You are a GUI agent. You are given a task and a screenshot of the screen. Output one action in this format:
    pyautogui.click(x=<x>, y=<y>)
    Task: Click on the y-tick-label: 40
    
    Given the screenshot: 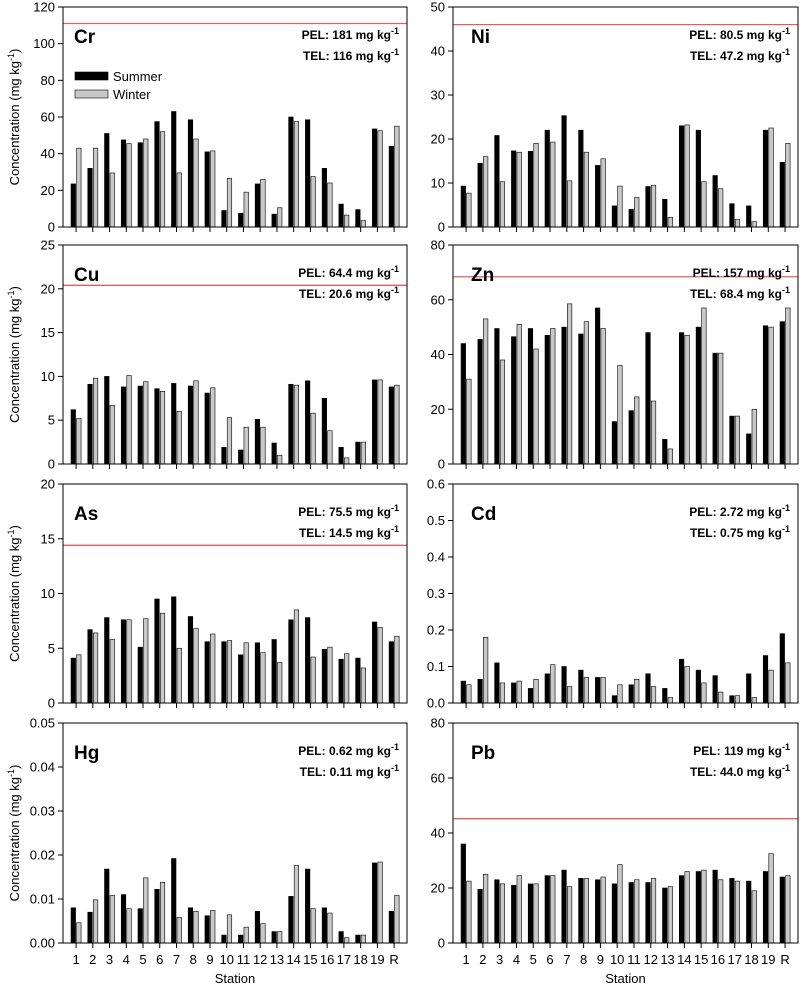 What is the action you would take?
    pyautogui.click(x=438, y=354)
    